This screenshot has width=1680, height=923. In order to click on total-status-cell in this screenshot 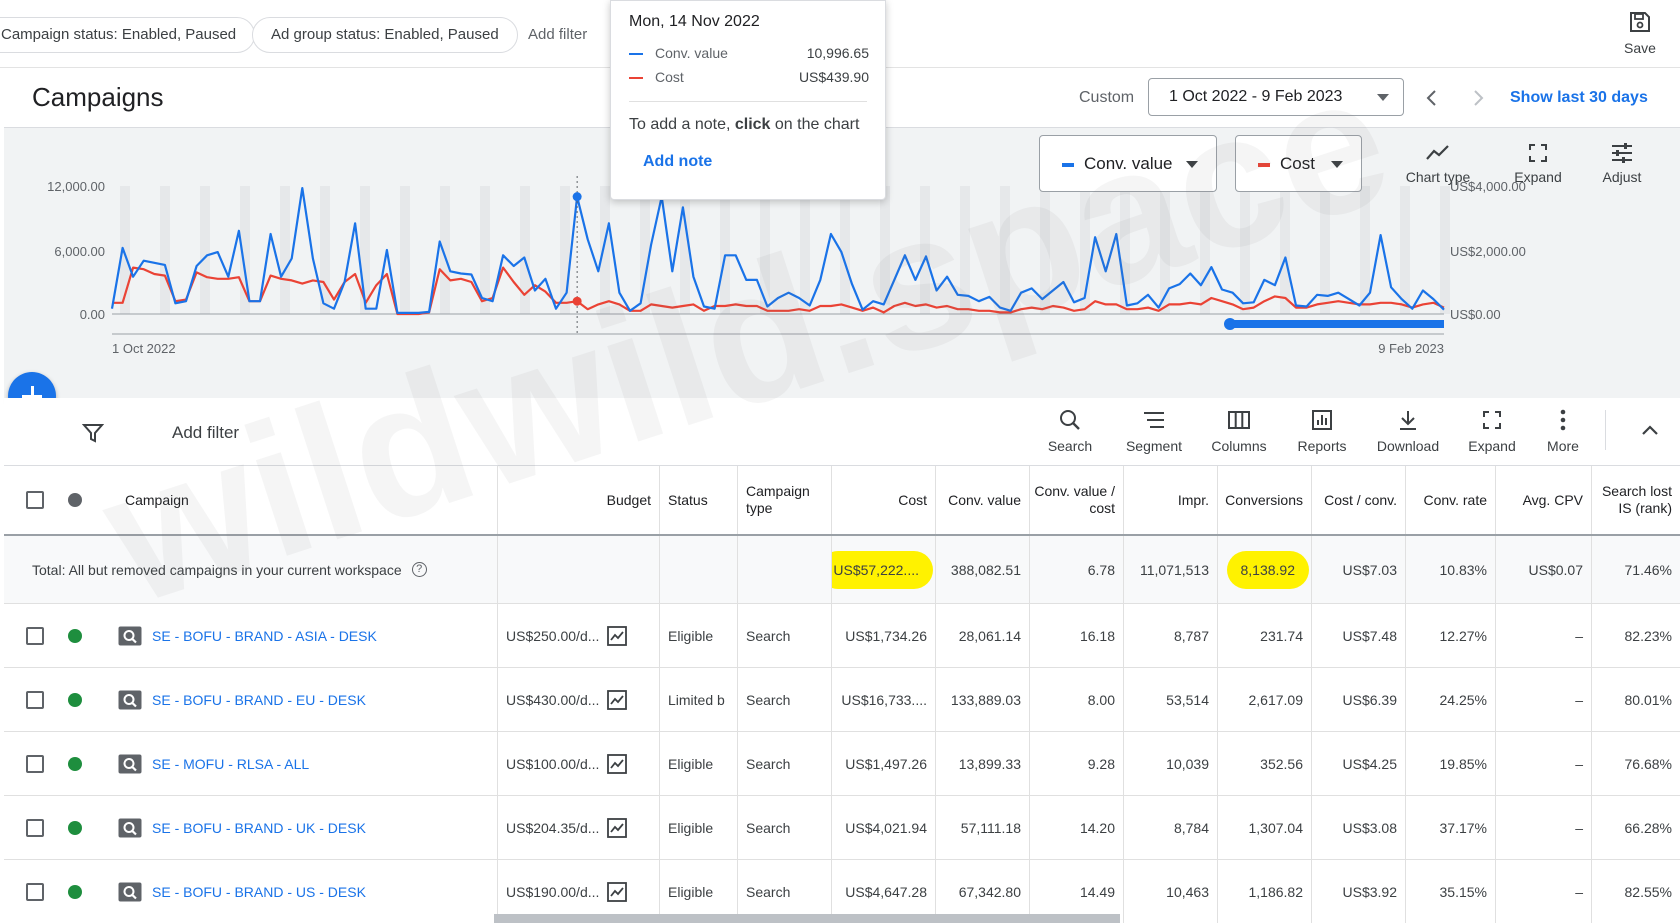, I will do `click(698, 569)`.